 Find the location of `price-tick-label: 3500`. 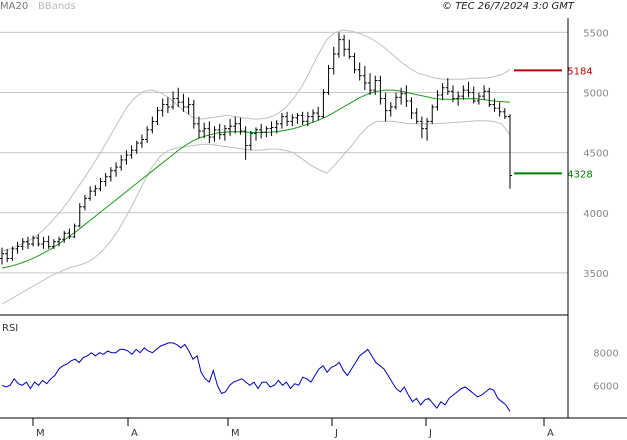

price-tick-label: 3500 is located at coordinates (595, 274).